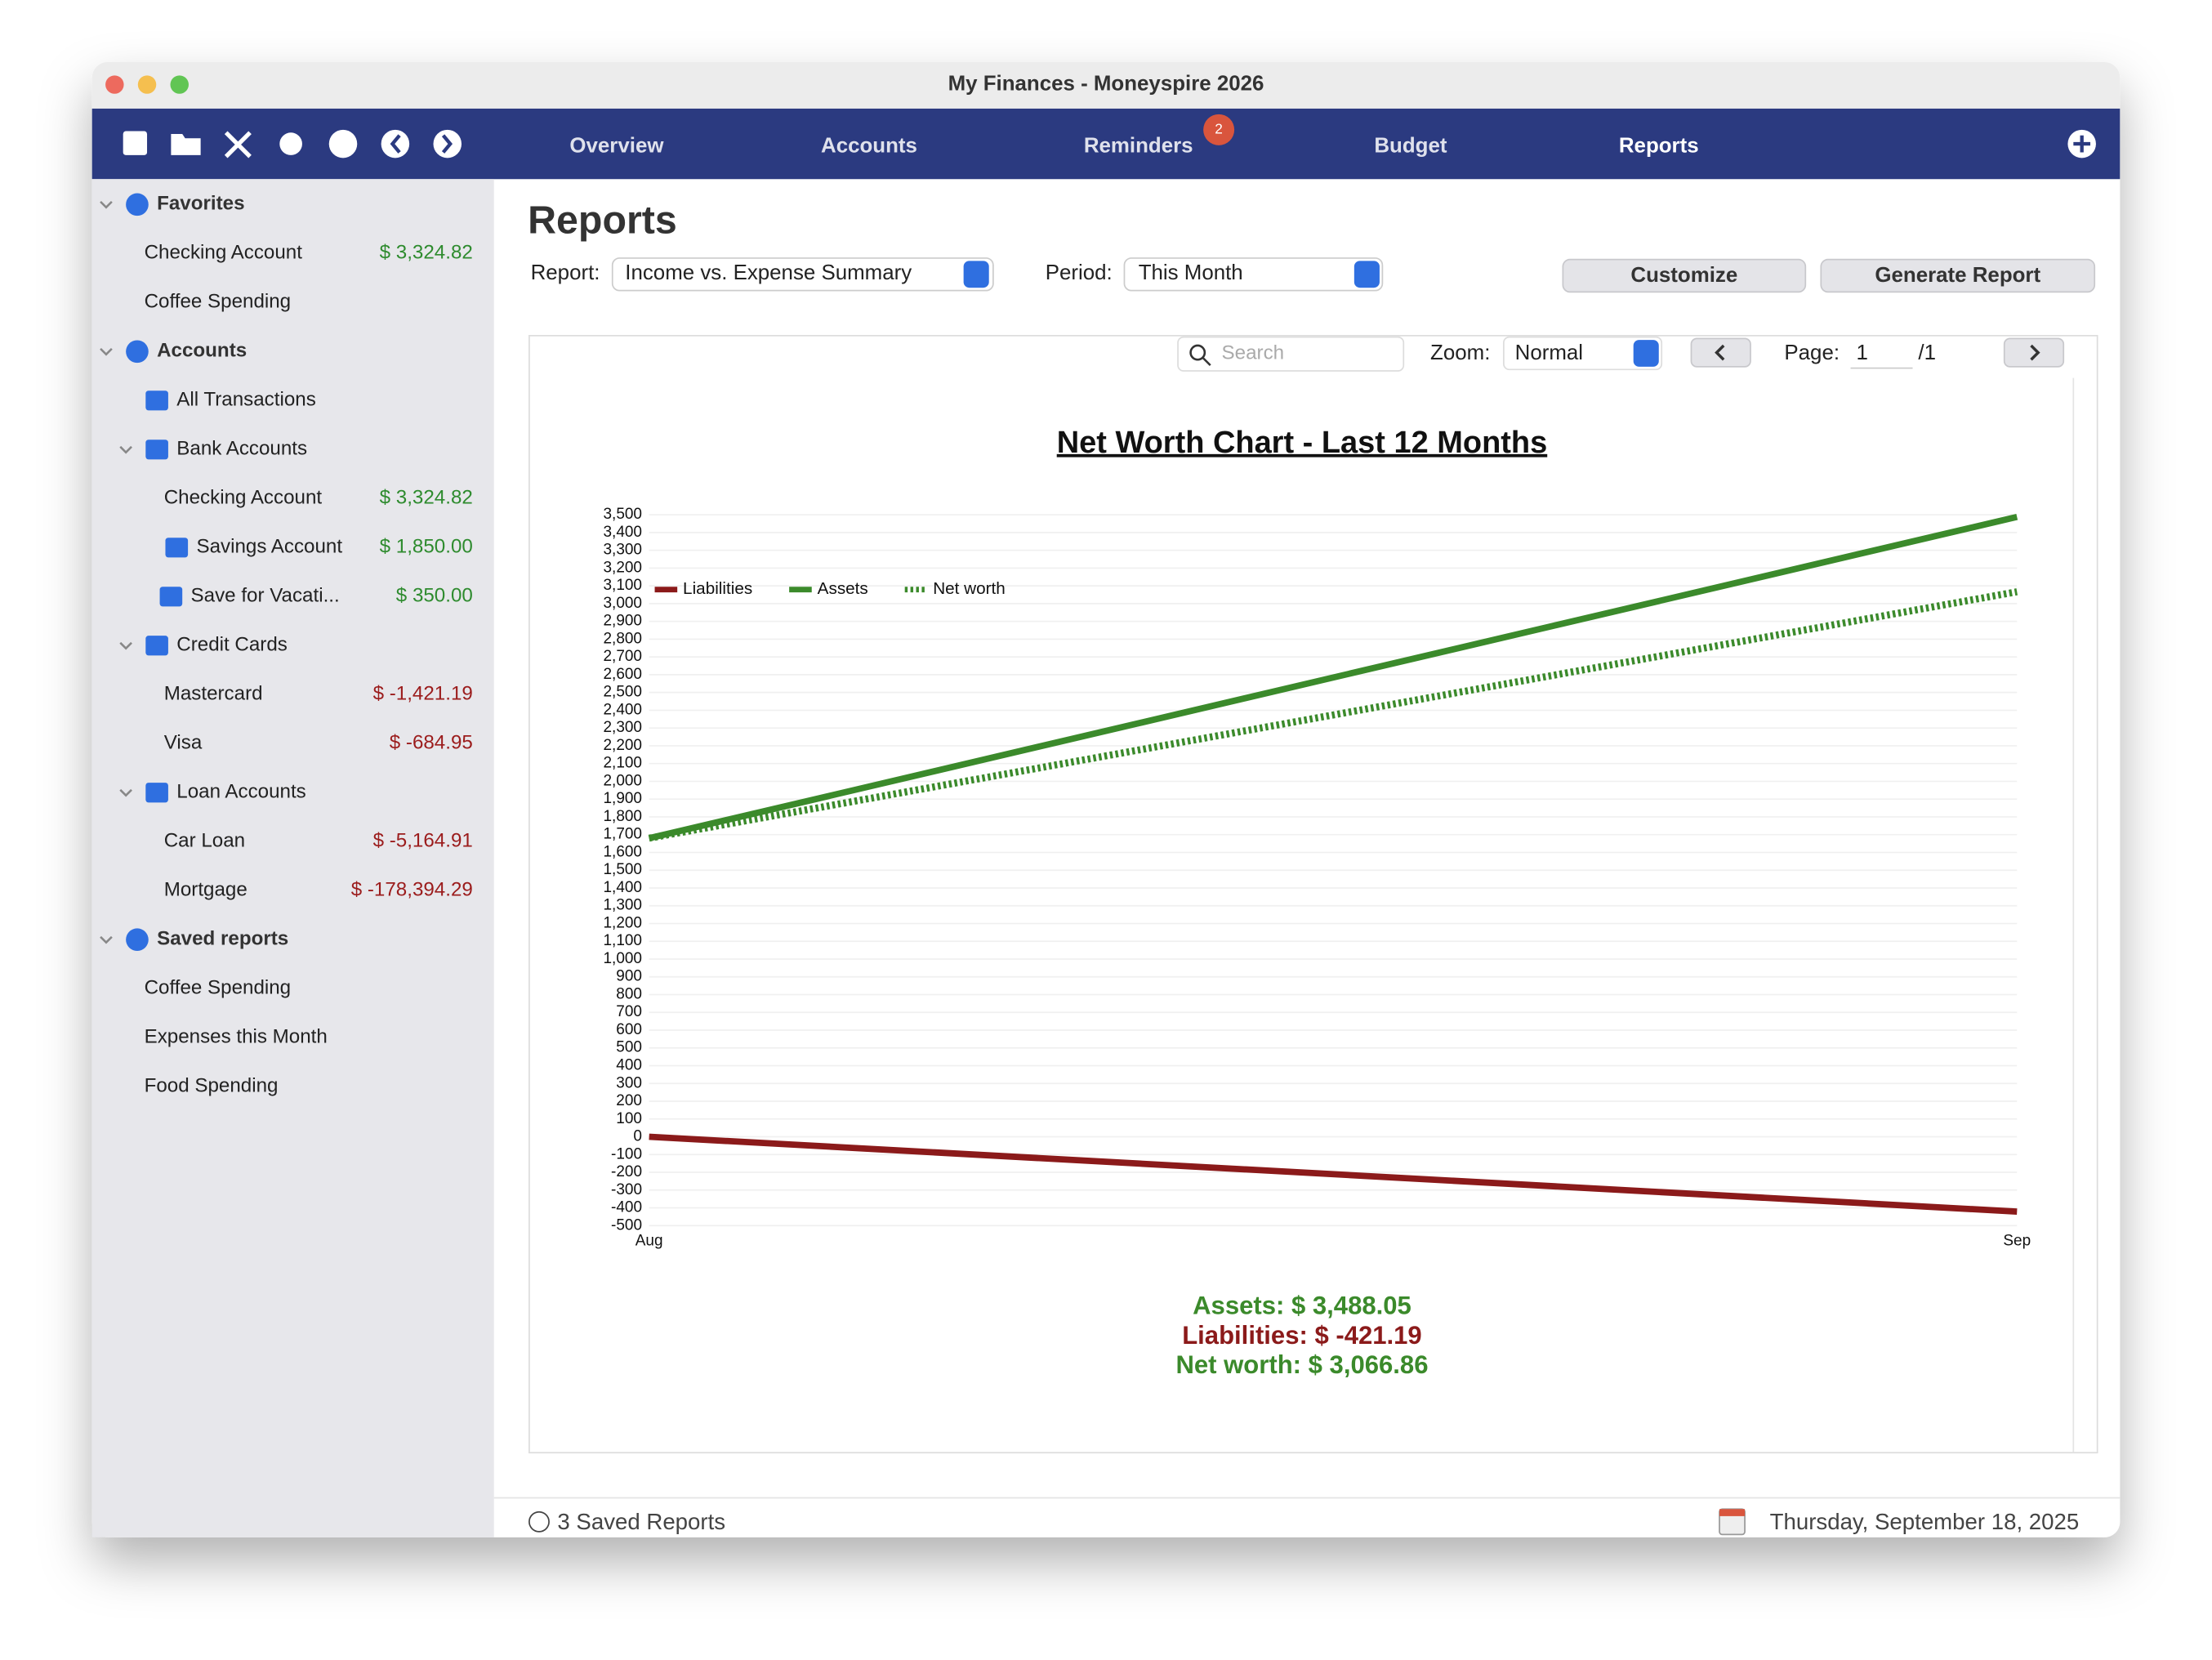 The image size is (2212, 1660). I want to click on y-tick-label: 2,700, so click(622, 656).